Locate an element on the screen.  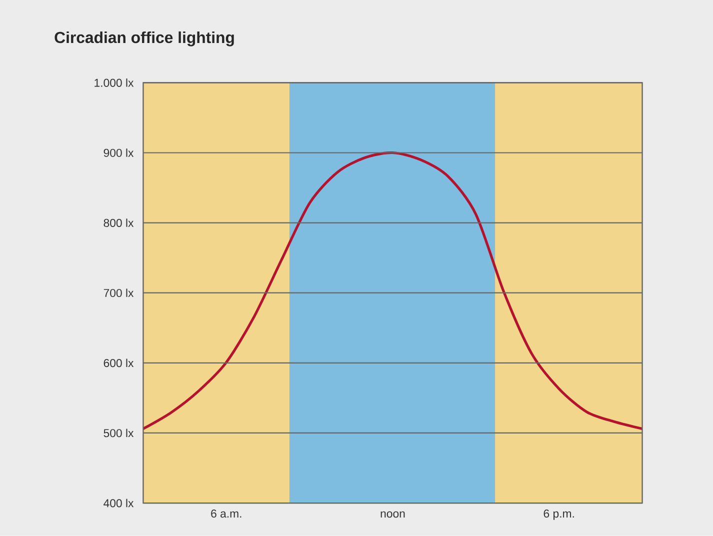
y-tick-label: 900 lx is located at coordinates (119, 152).